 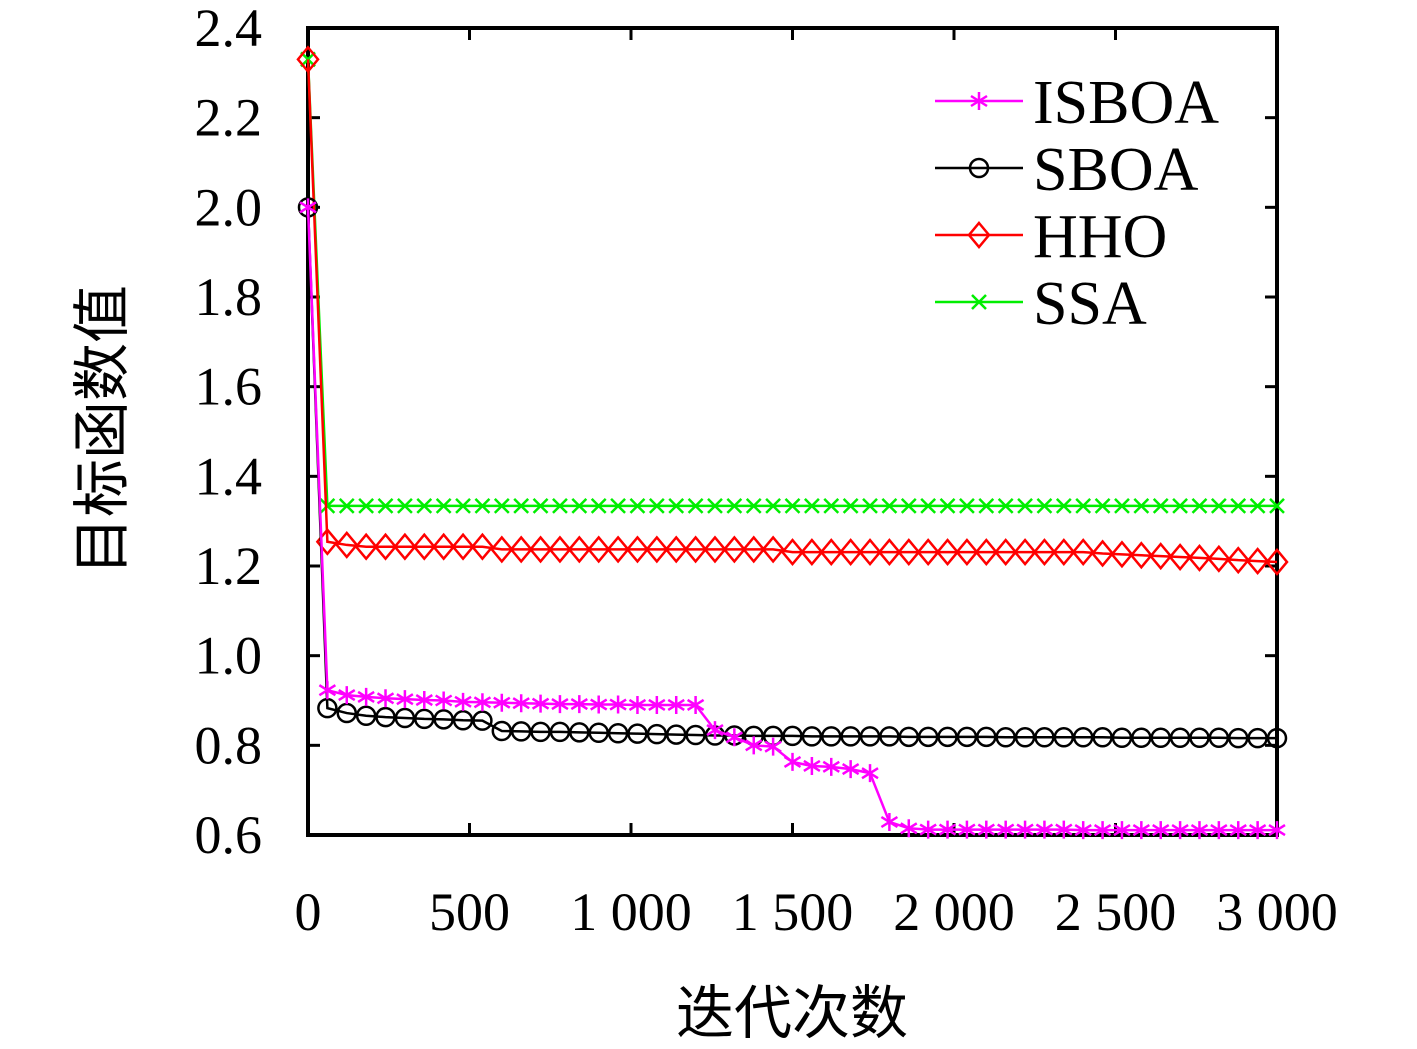 I want to click on legend-label: SBOA, so click(x=1116, y=170).